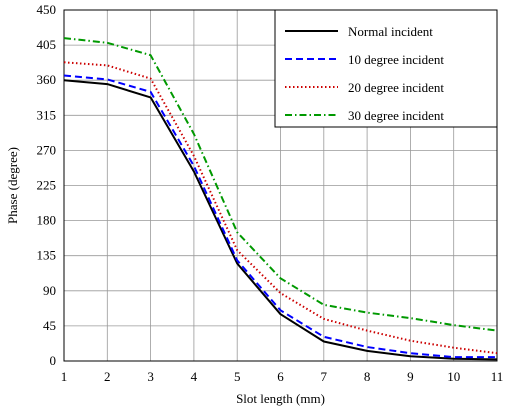  I want to click on x-axis-tick-labels: 1 2 3 4 5 6 7 8 9 10 11, so click(282, 376).